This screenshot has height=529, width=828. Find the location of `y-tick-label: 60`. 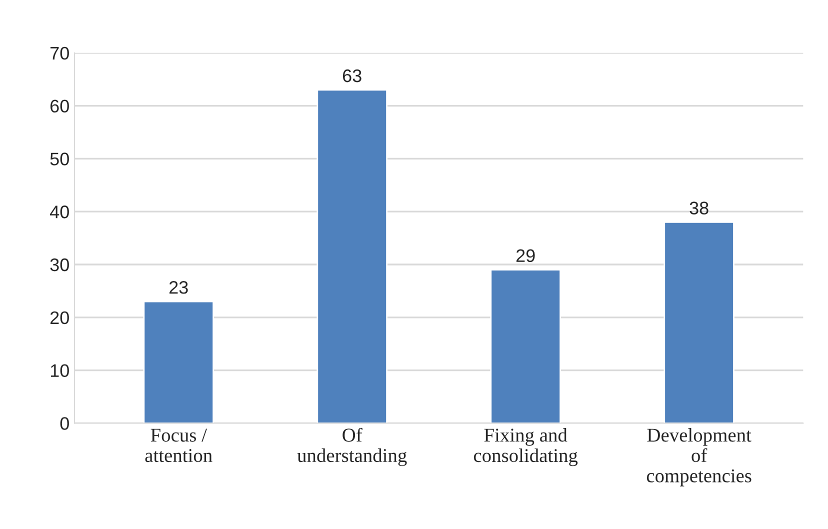

y-tick-label: 60 is located at coordinates (59, 106).